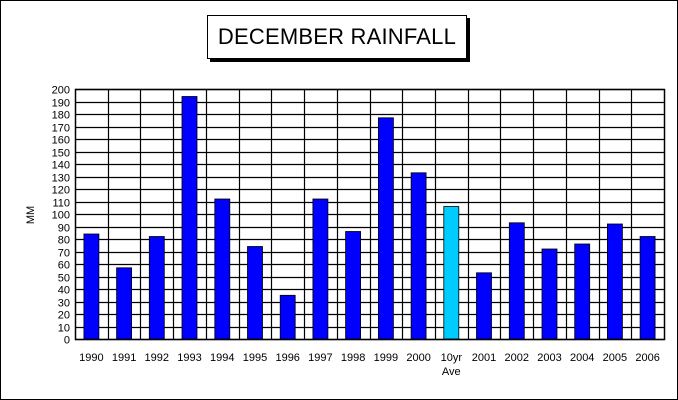  Describe the element at coordinates (222, 269) in the screenshot. I see `bar-1994` at that location.